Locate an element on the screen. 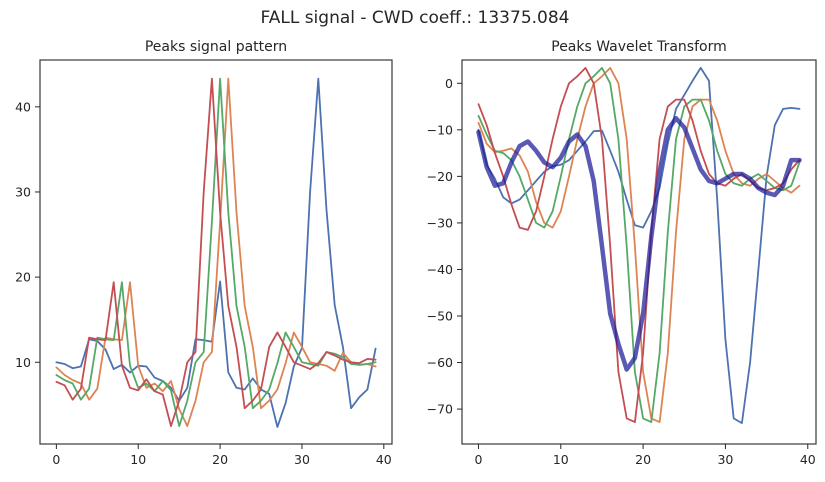  y-tick-label-wavelet--60: −60 is located at coordinates (440, 362).